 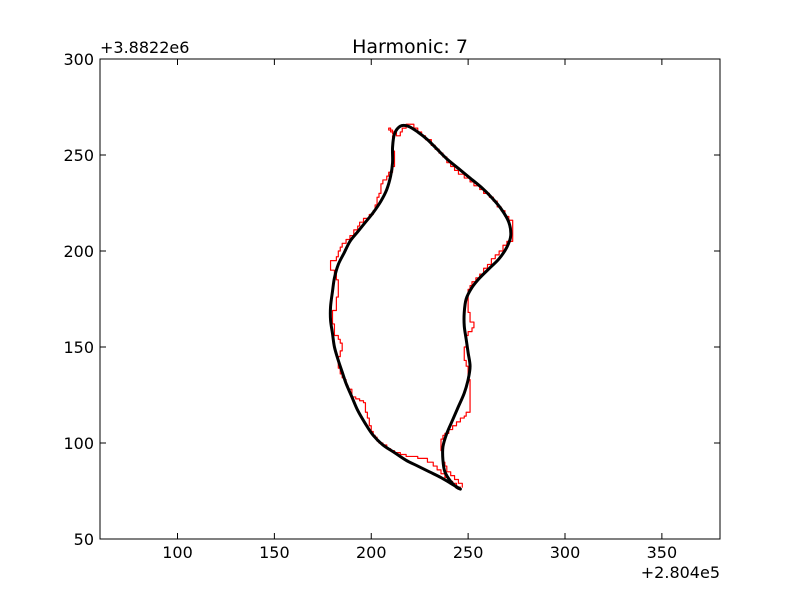 I want to click on y-tick-label-50: 50, so click(x=84, y=539).